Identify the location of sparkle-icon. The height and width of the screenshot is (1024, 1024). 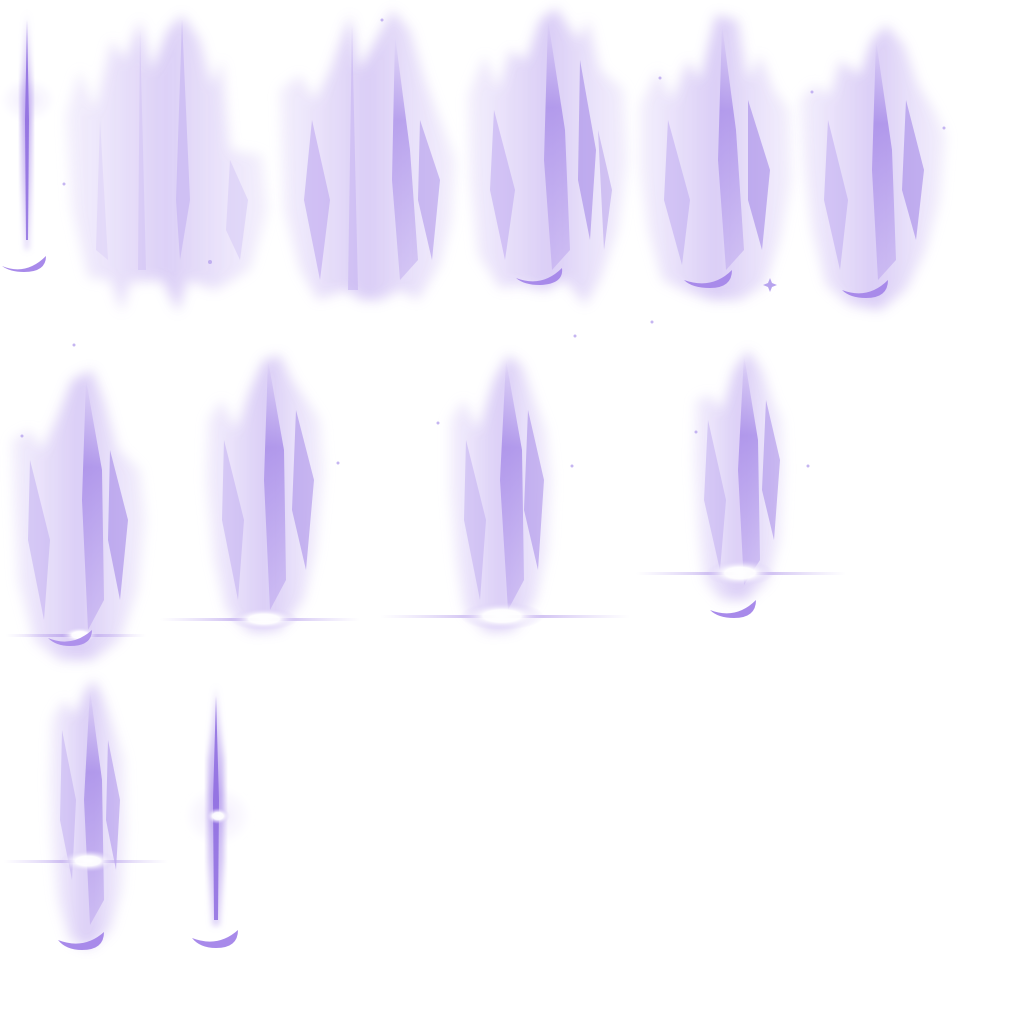
(770, 285).